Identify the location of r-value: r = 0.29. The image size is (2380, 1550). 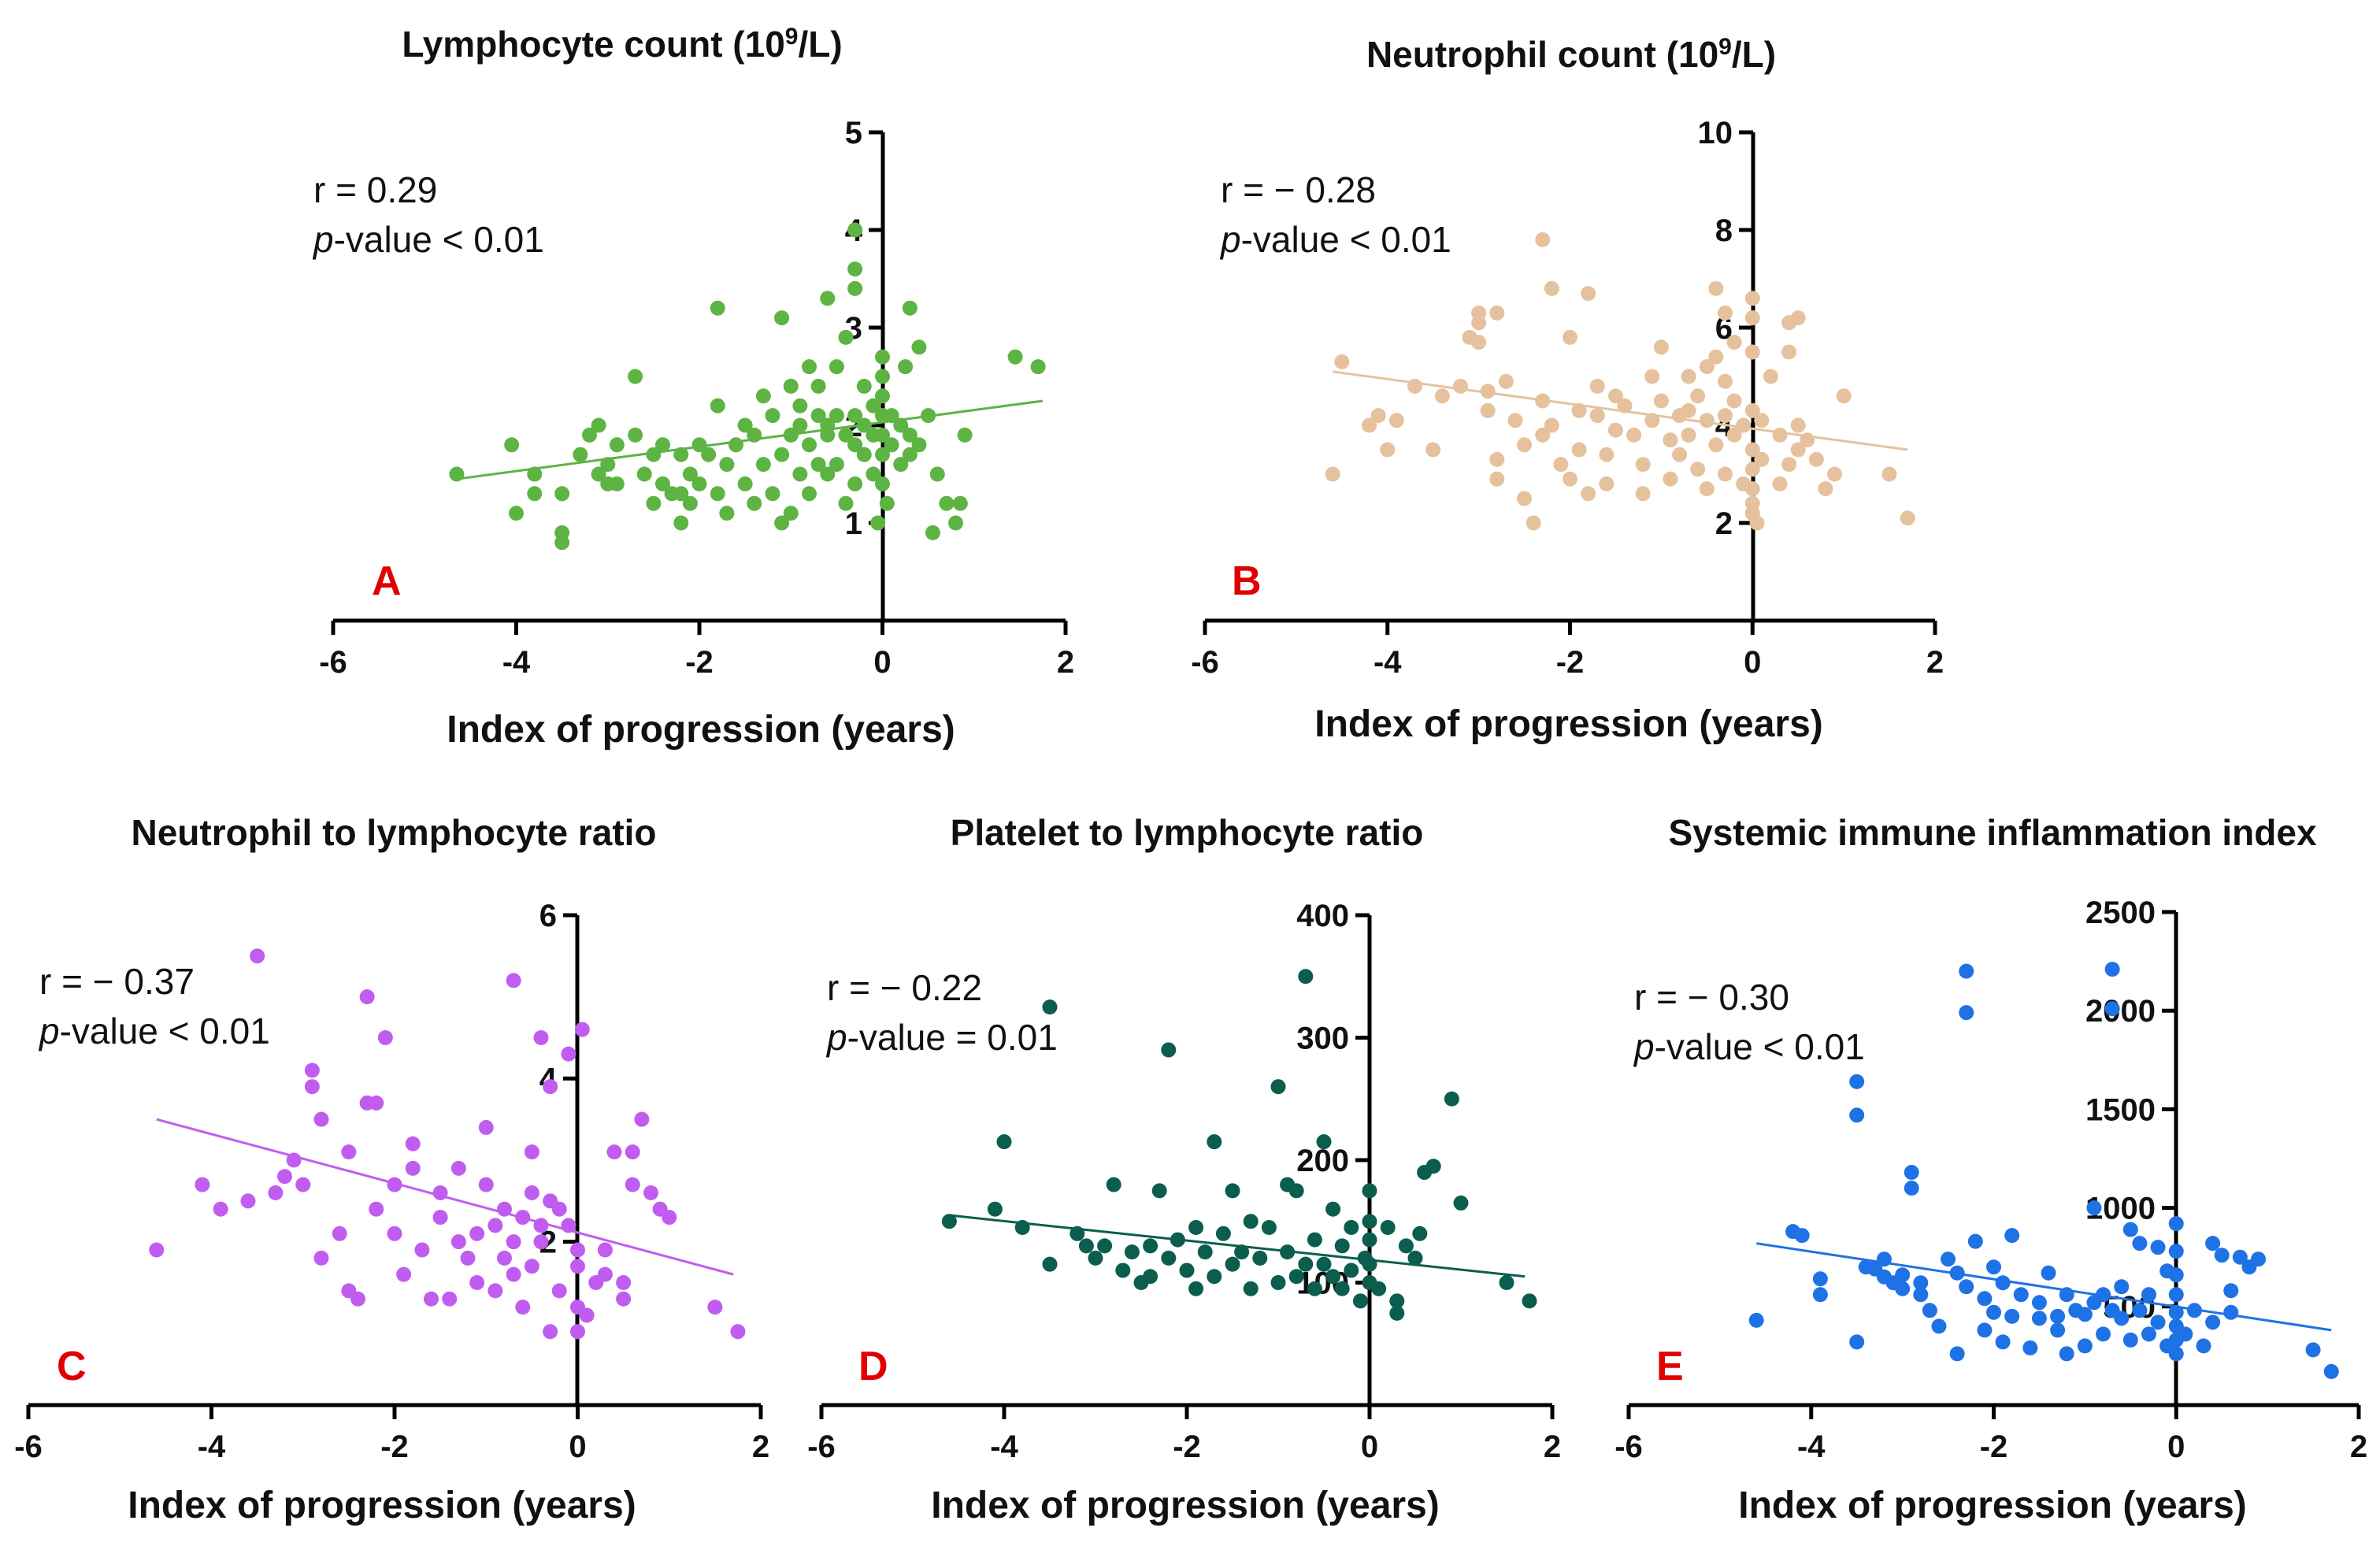
(375, 190).